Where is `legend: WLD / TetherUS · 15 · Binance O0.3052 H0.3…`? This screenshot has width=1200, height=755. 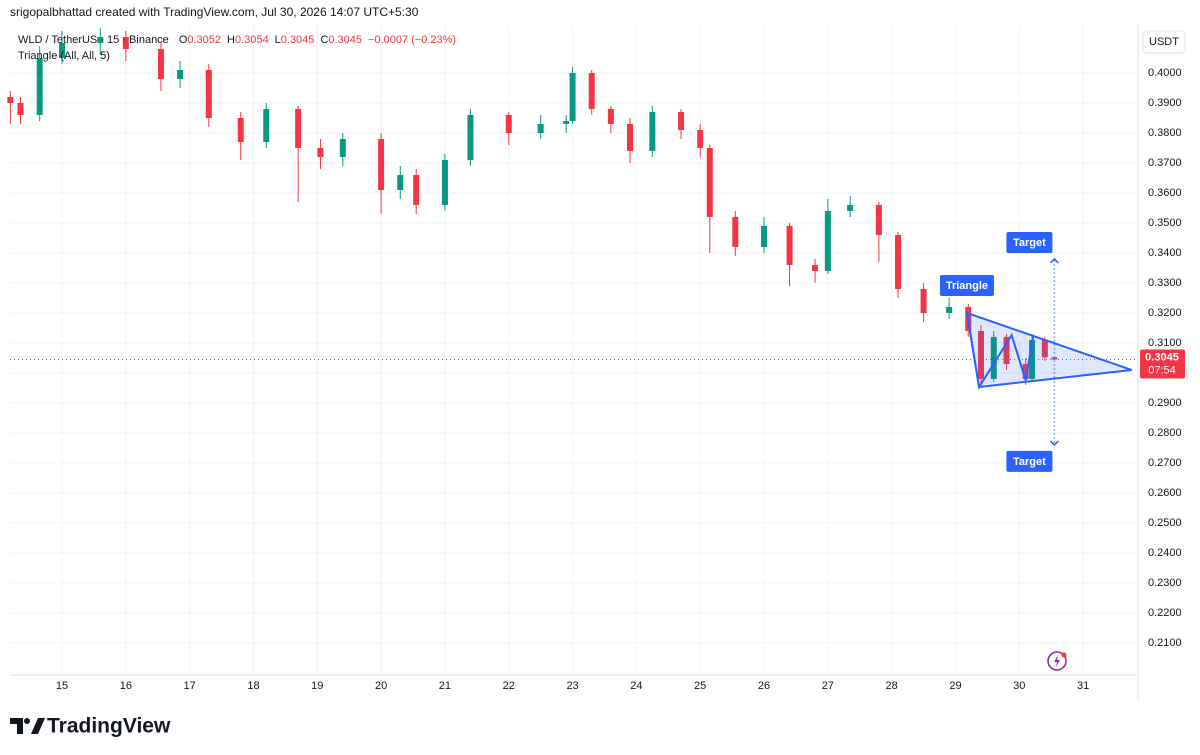 legend: WLD / TetherUS · 15 · Binance O0.3052 H0.3… is located at coordinates (237, 40).